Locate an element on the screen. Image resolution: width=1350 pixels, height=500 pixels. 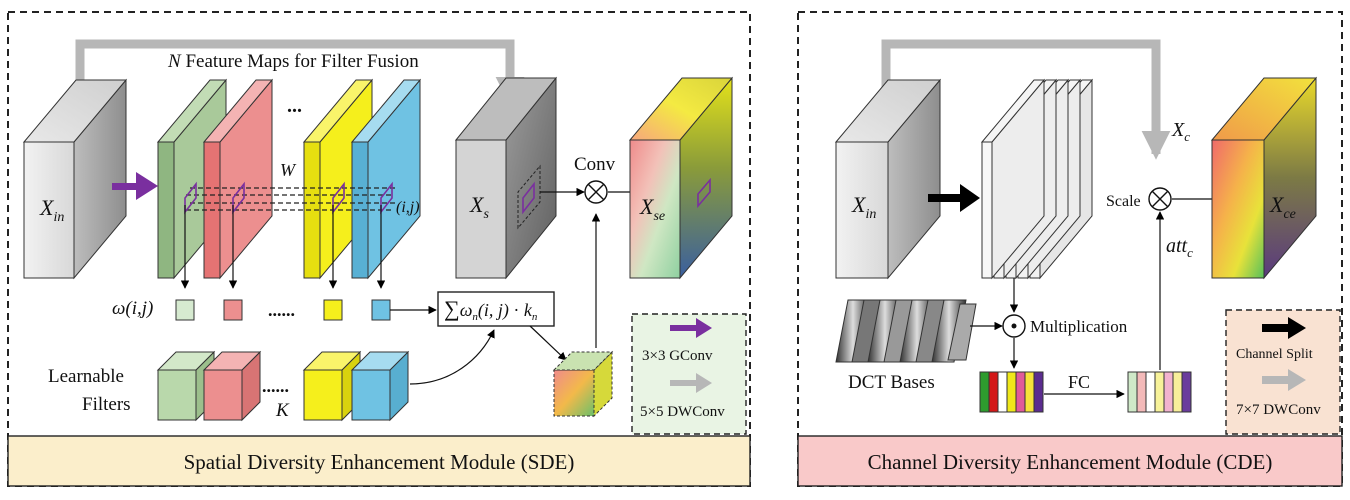
multiplication-label: Multiplication is located at coordinates (1079, 326).